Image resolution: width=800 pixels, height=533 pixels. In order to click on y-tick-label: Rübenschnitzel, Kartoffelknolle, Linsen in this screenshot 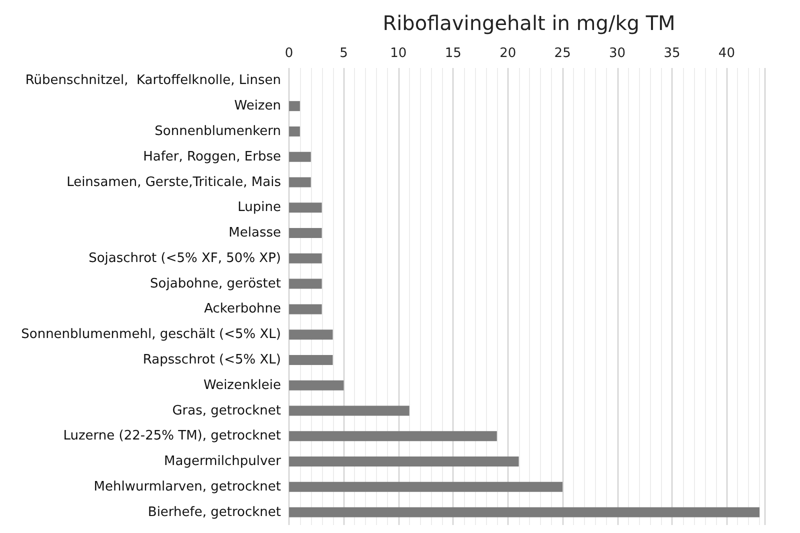, I will do `click(153, 80)`.